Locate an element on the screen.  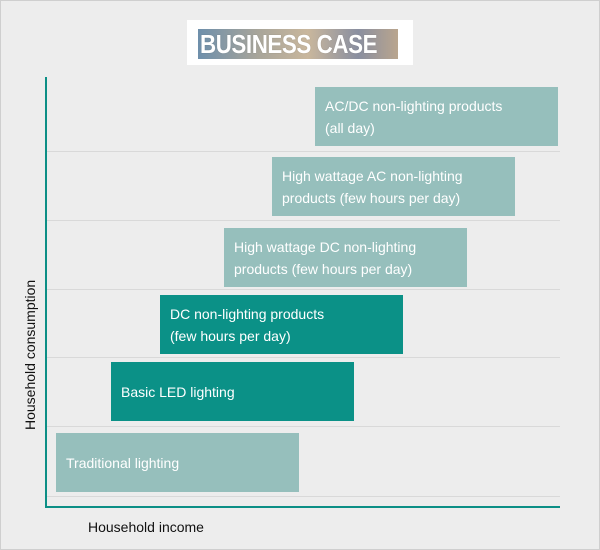
x-axis-line is located at coordinates (302, 507).